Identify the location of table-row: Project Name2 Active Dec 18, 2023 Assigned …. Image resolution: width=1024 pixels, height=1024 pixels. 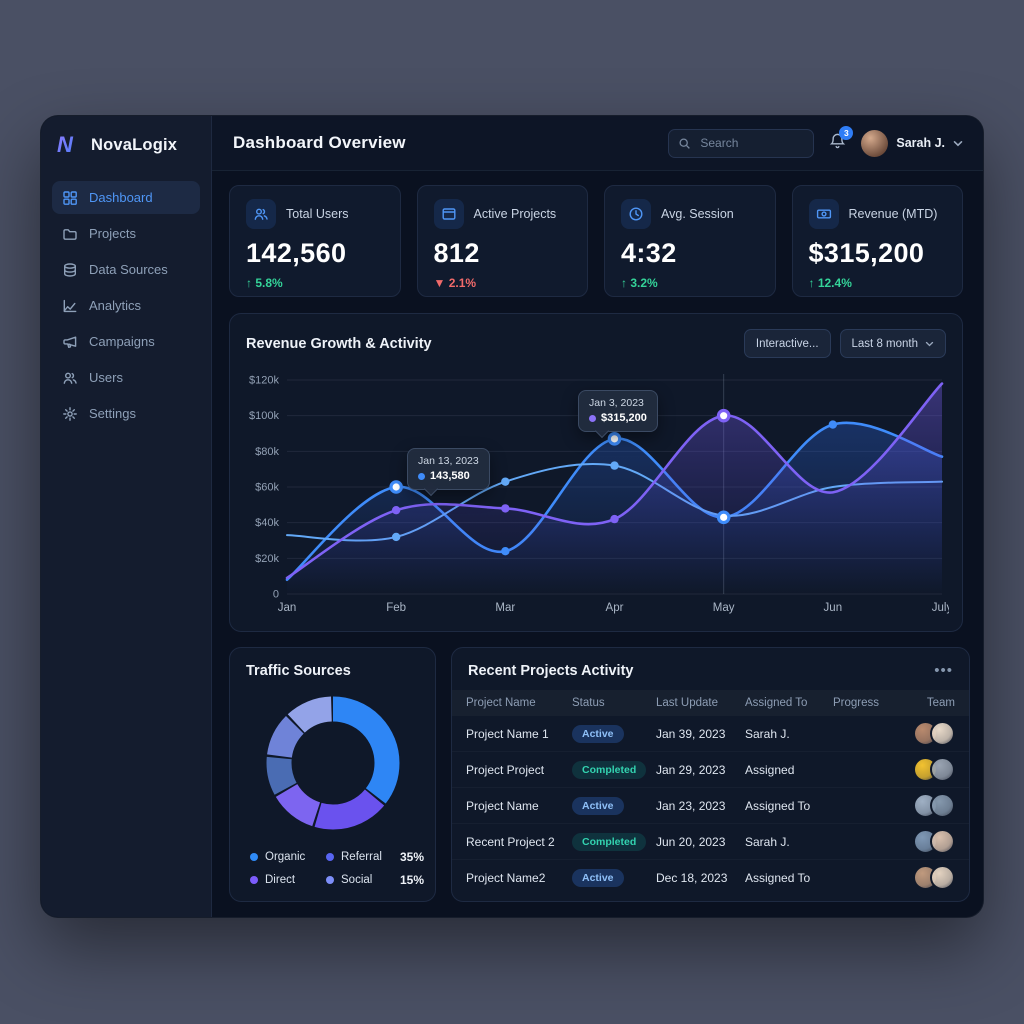
(710, 877).